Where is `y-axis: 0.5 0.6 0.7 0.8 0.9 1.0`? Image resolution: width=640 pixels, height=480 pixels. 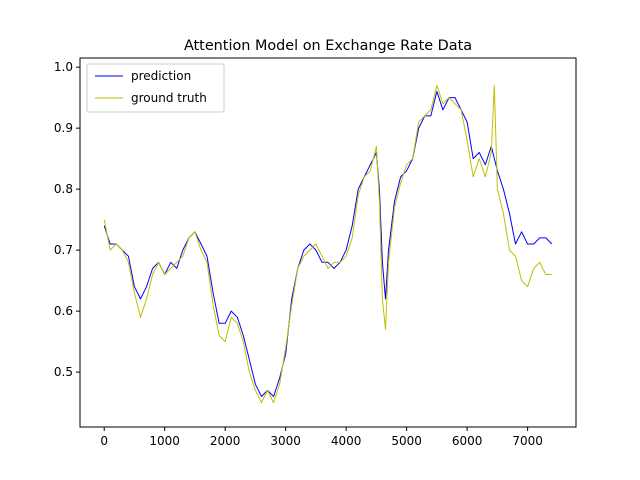 y-axis: 0.5 0.6 0.7 0.8 0.9 1.0 is located at coordinates (67, 219).